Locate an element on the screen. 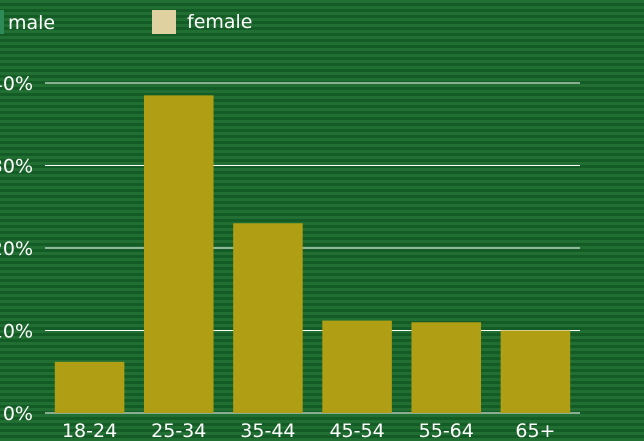 This screenshot has height=441, width=644. y-tick-label: 40% is located at coordinates (16, 84).